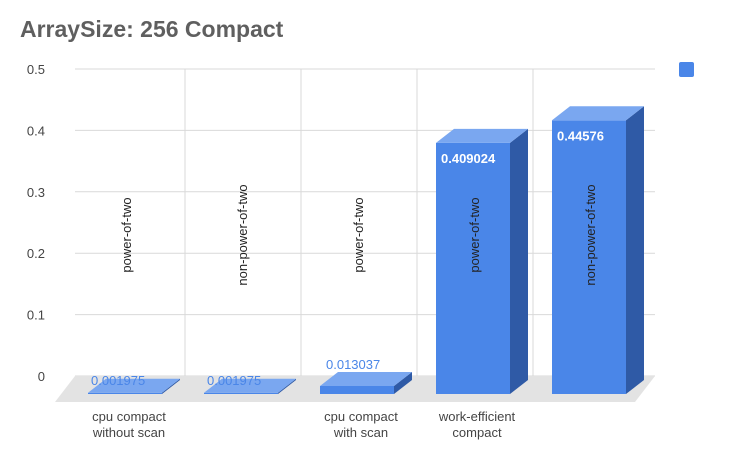 This screenshot has width=747, height=458. Describe the element at coordinates (477, 432) in the screenshot. I see `x-category-label: compact` at that location.